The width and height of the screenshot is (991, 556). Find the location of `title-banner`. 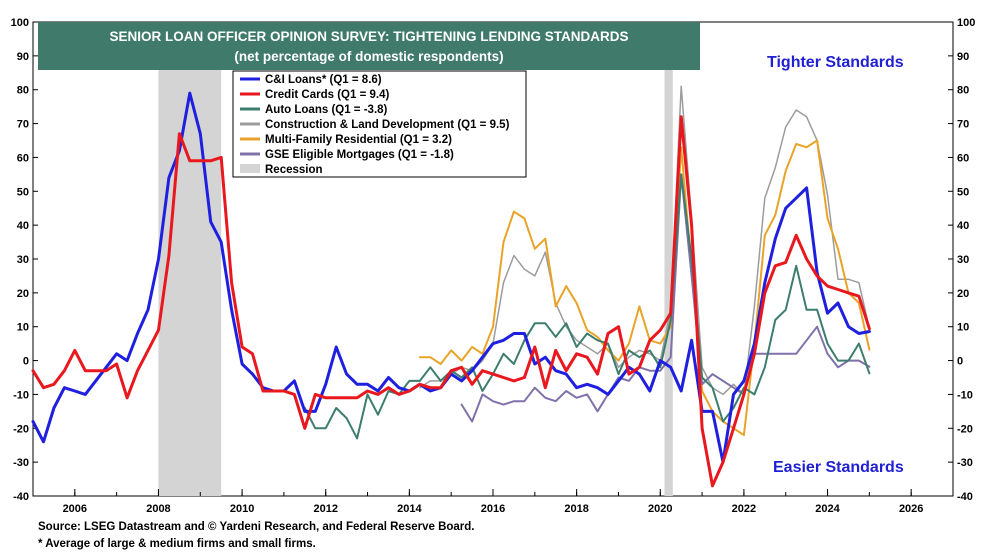

title-banner is located at coordinates (369, 46).